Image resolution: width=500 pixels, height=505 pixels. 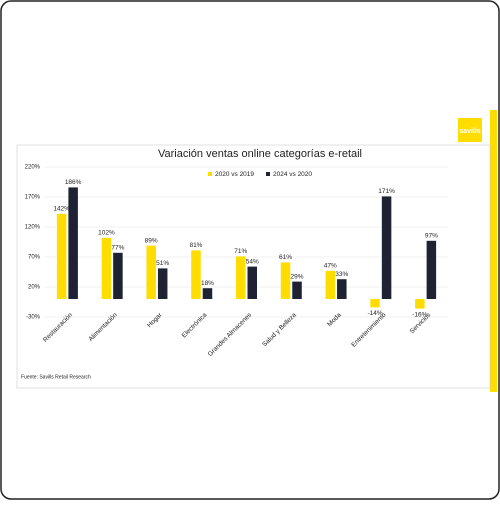 I want to click on legend-label: 2020 vs 2019, so click(x=234, y=174).